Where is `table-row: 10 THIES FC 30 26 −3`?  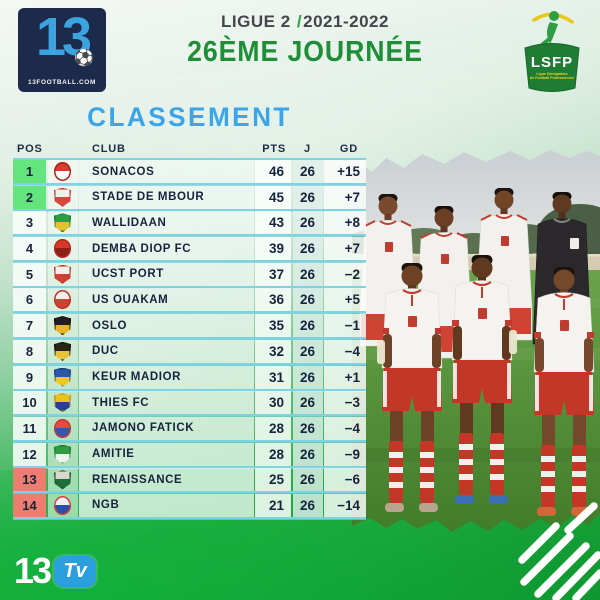
table-row: 10 THIES FC 30 26 −3 is located at coordinates (189, 403).